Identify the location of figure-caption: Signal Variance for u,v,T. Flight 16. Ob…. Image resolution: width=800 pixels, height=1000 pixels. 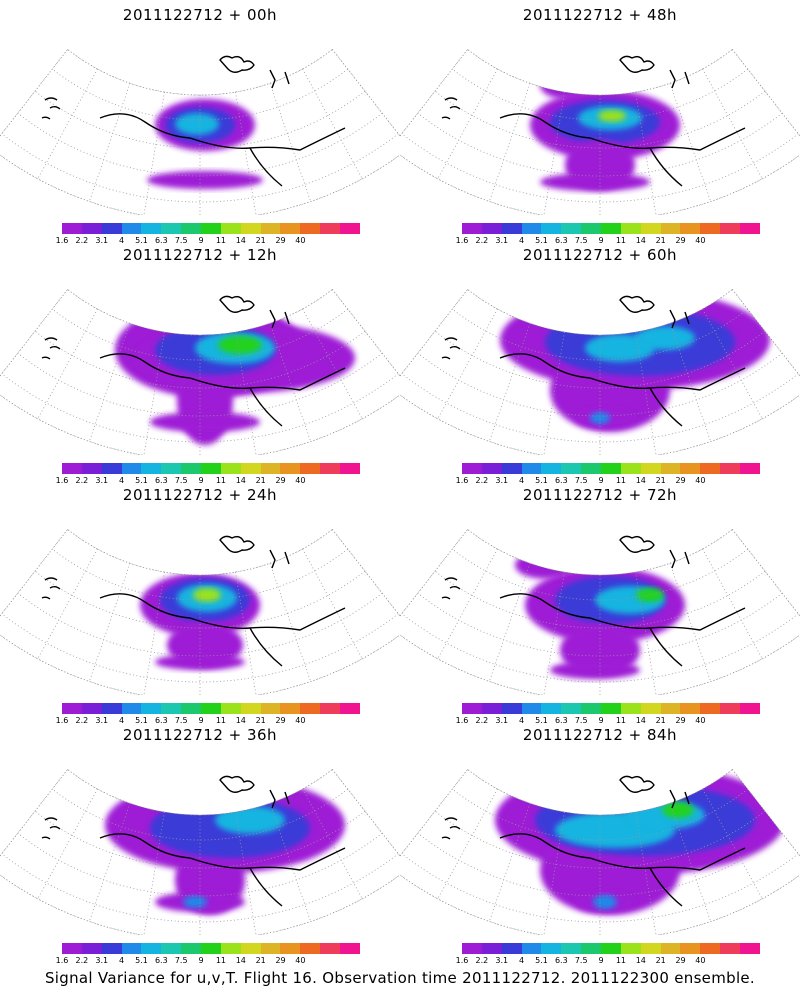
(400, 978).